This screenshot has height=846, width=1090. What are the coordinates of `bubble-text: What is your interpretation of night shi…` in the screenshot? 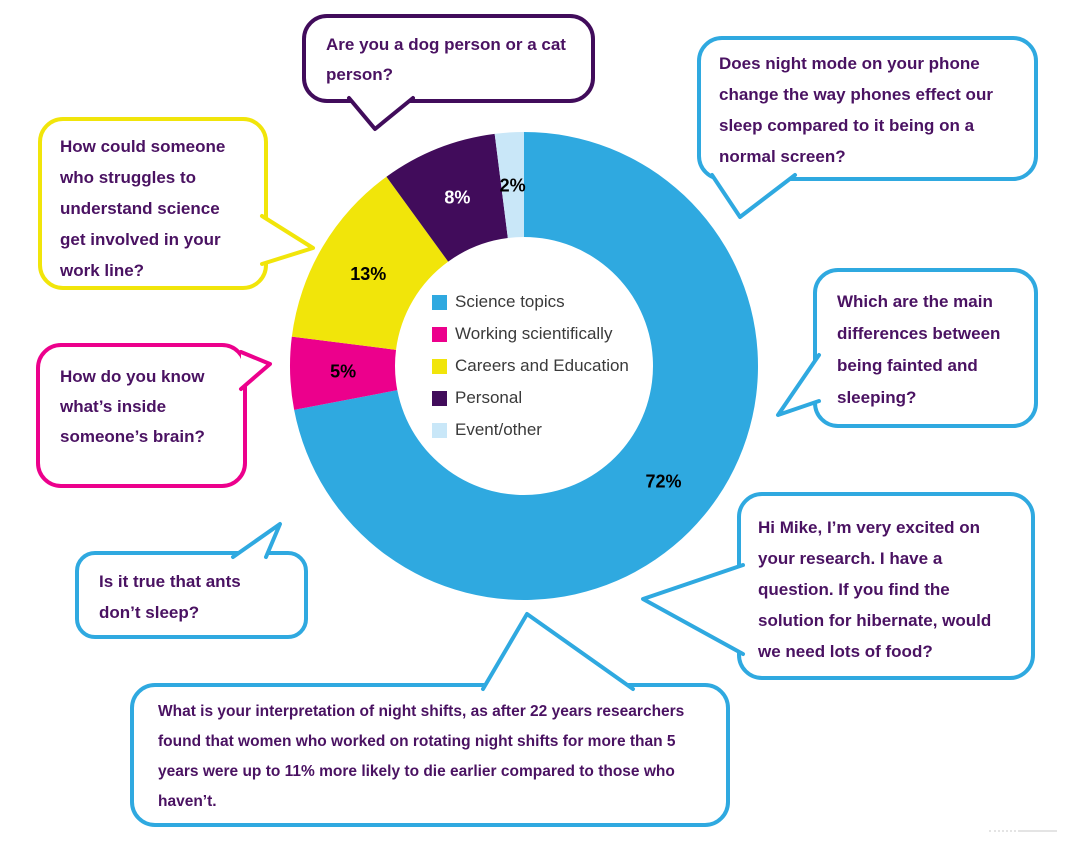 It's located at (421, 756).